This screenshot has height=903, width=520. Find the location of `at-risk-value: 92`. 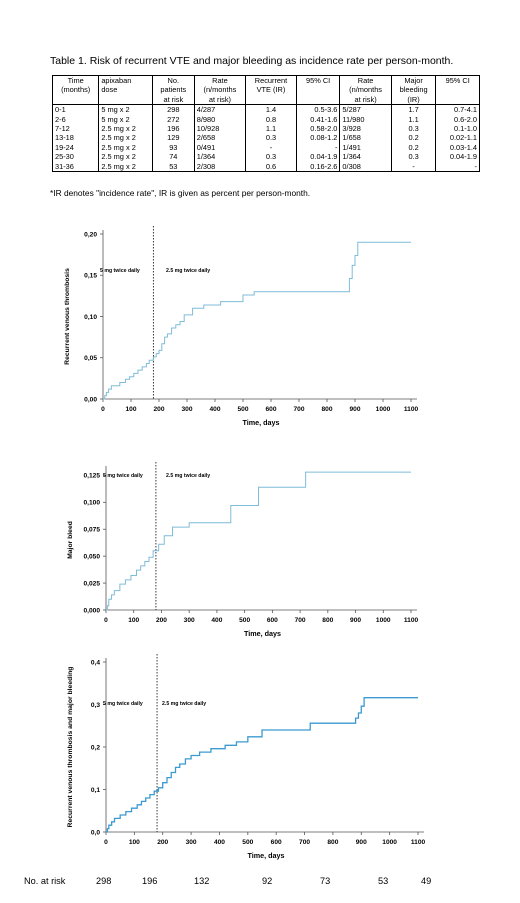

at-risk-value: 92 is located at coordinates (267, 881).